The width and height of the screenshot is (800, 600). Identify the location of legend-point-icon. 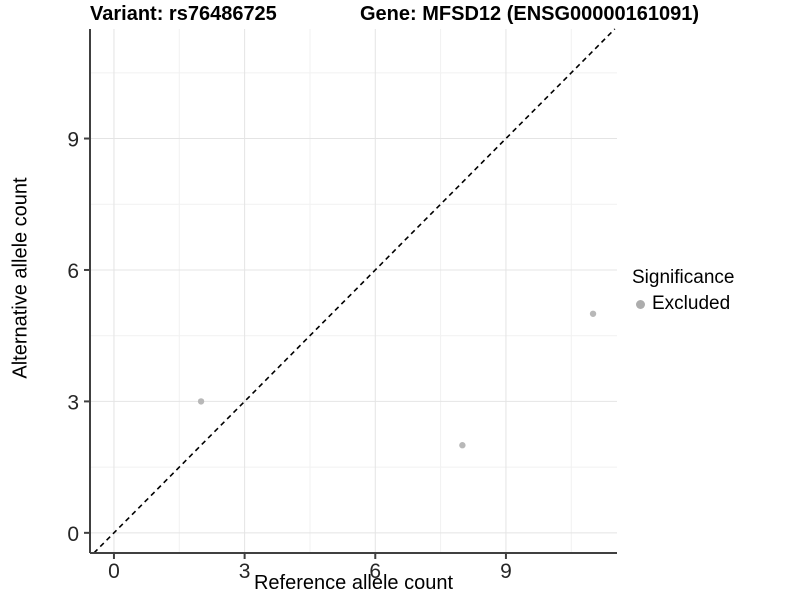
(640, 304).